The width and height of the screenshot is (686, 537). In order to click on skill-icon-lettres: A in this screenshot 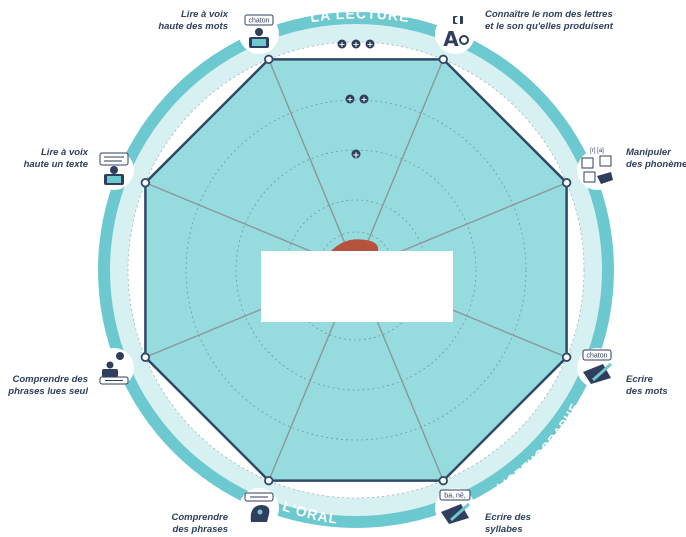, I will do `click(455, 34)`.